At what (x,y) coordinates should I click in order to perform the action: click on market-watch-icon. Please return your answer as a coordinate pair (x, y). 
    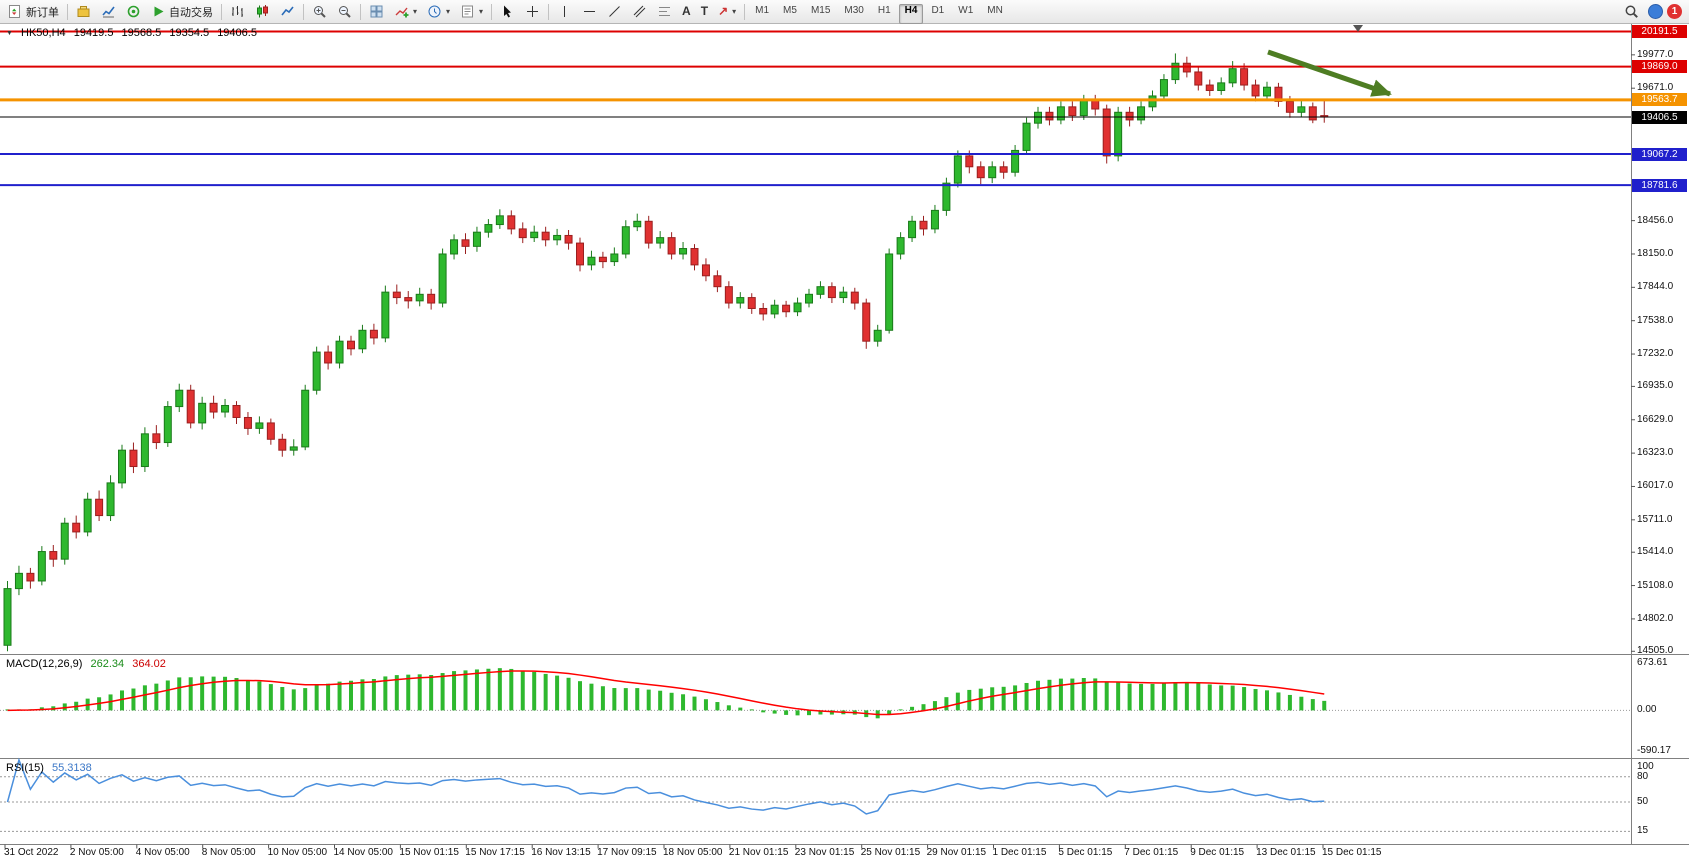
    Looking at the image, I should click on (108, 12).